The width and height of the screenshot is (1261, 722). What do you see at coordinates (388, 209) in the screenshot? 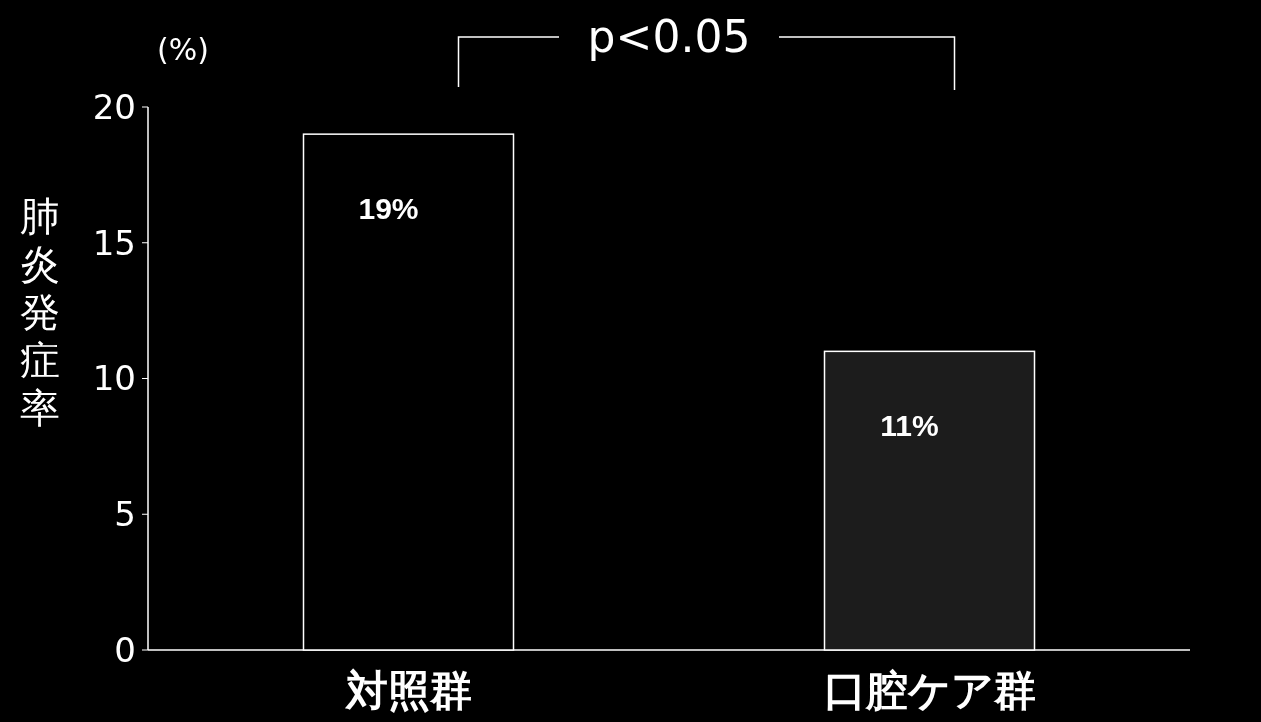
I see `data-label: 19%` at bounding box center [388, 209].